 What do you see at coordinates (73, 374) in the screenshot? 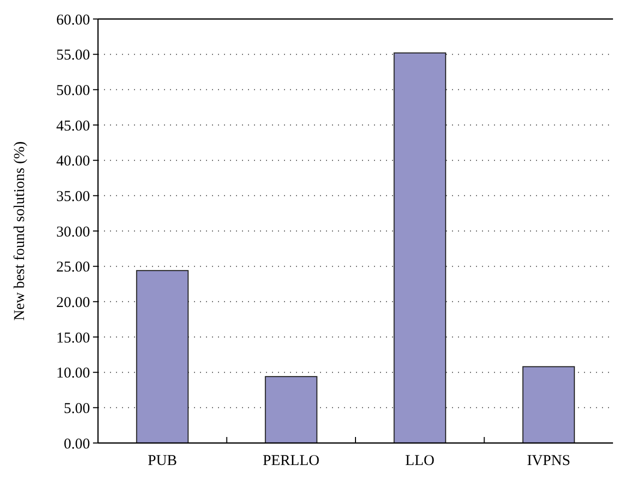
I see `y-tick-label: 10.00` at bounding box center [73, 374].